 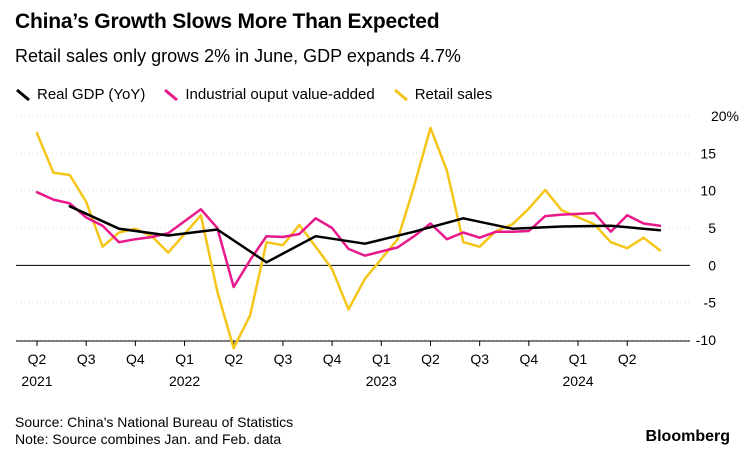 I want to click on legend-label-industrial: Industrial ouput value-added, so click(x=280, y=94).